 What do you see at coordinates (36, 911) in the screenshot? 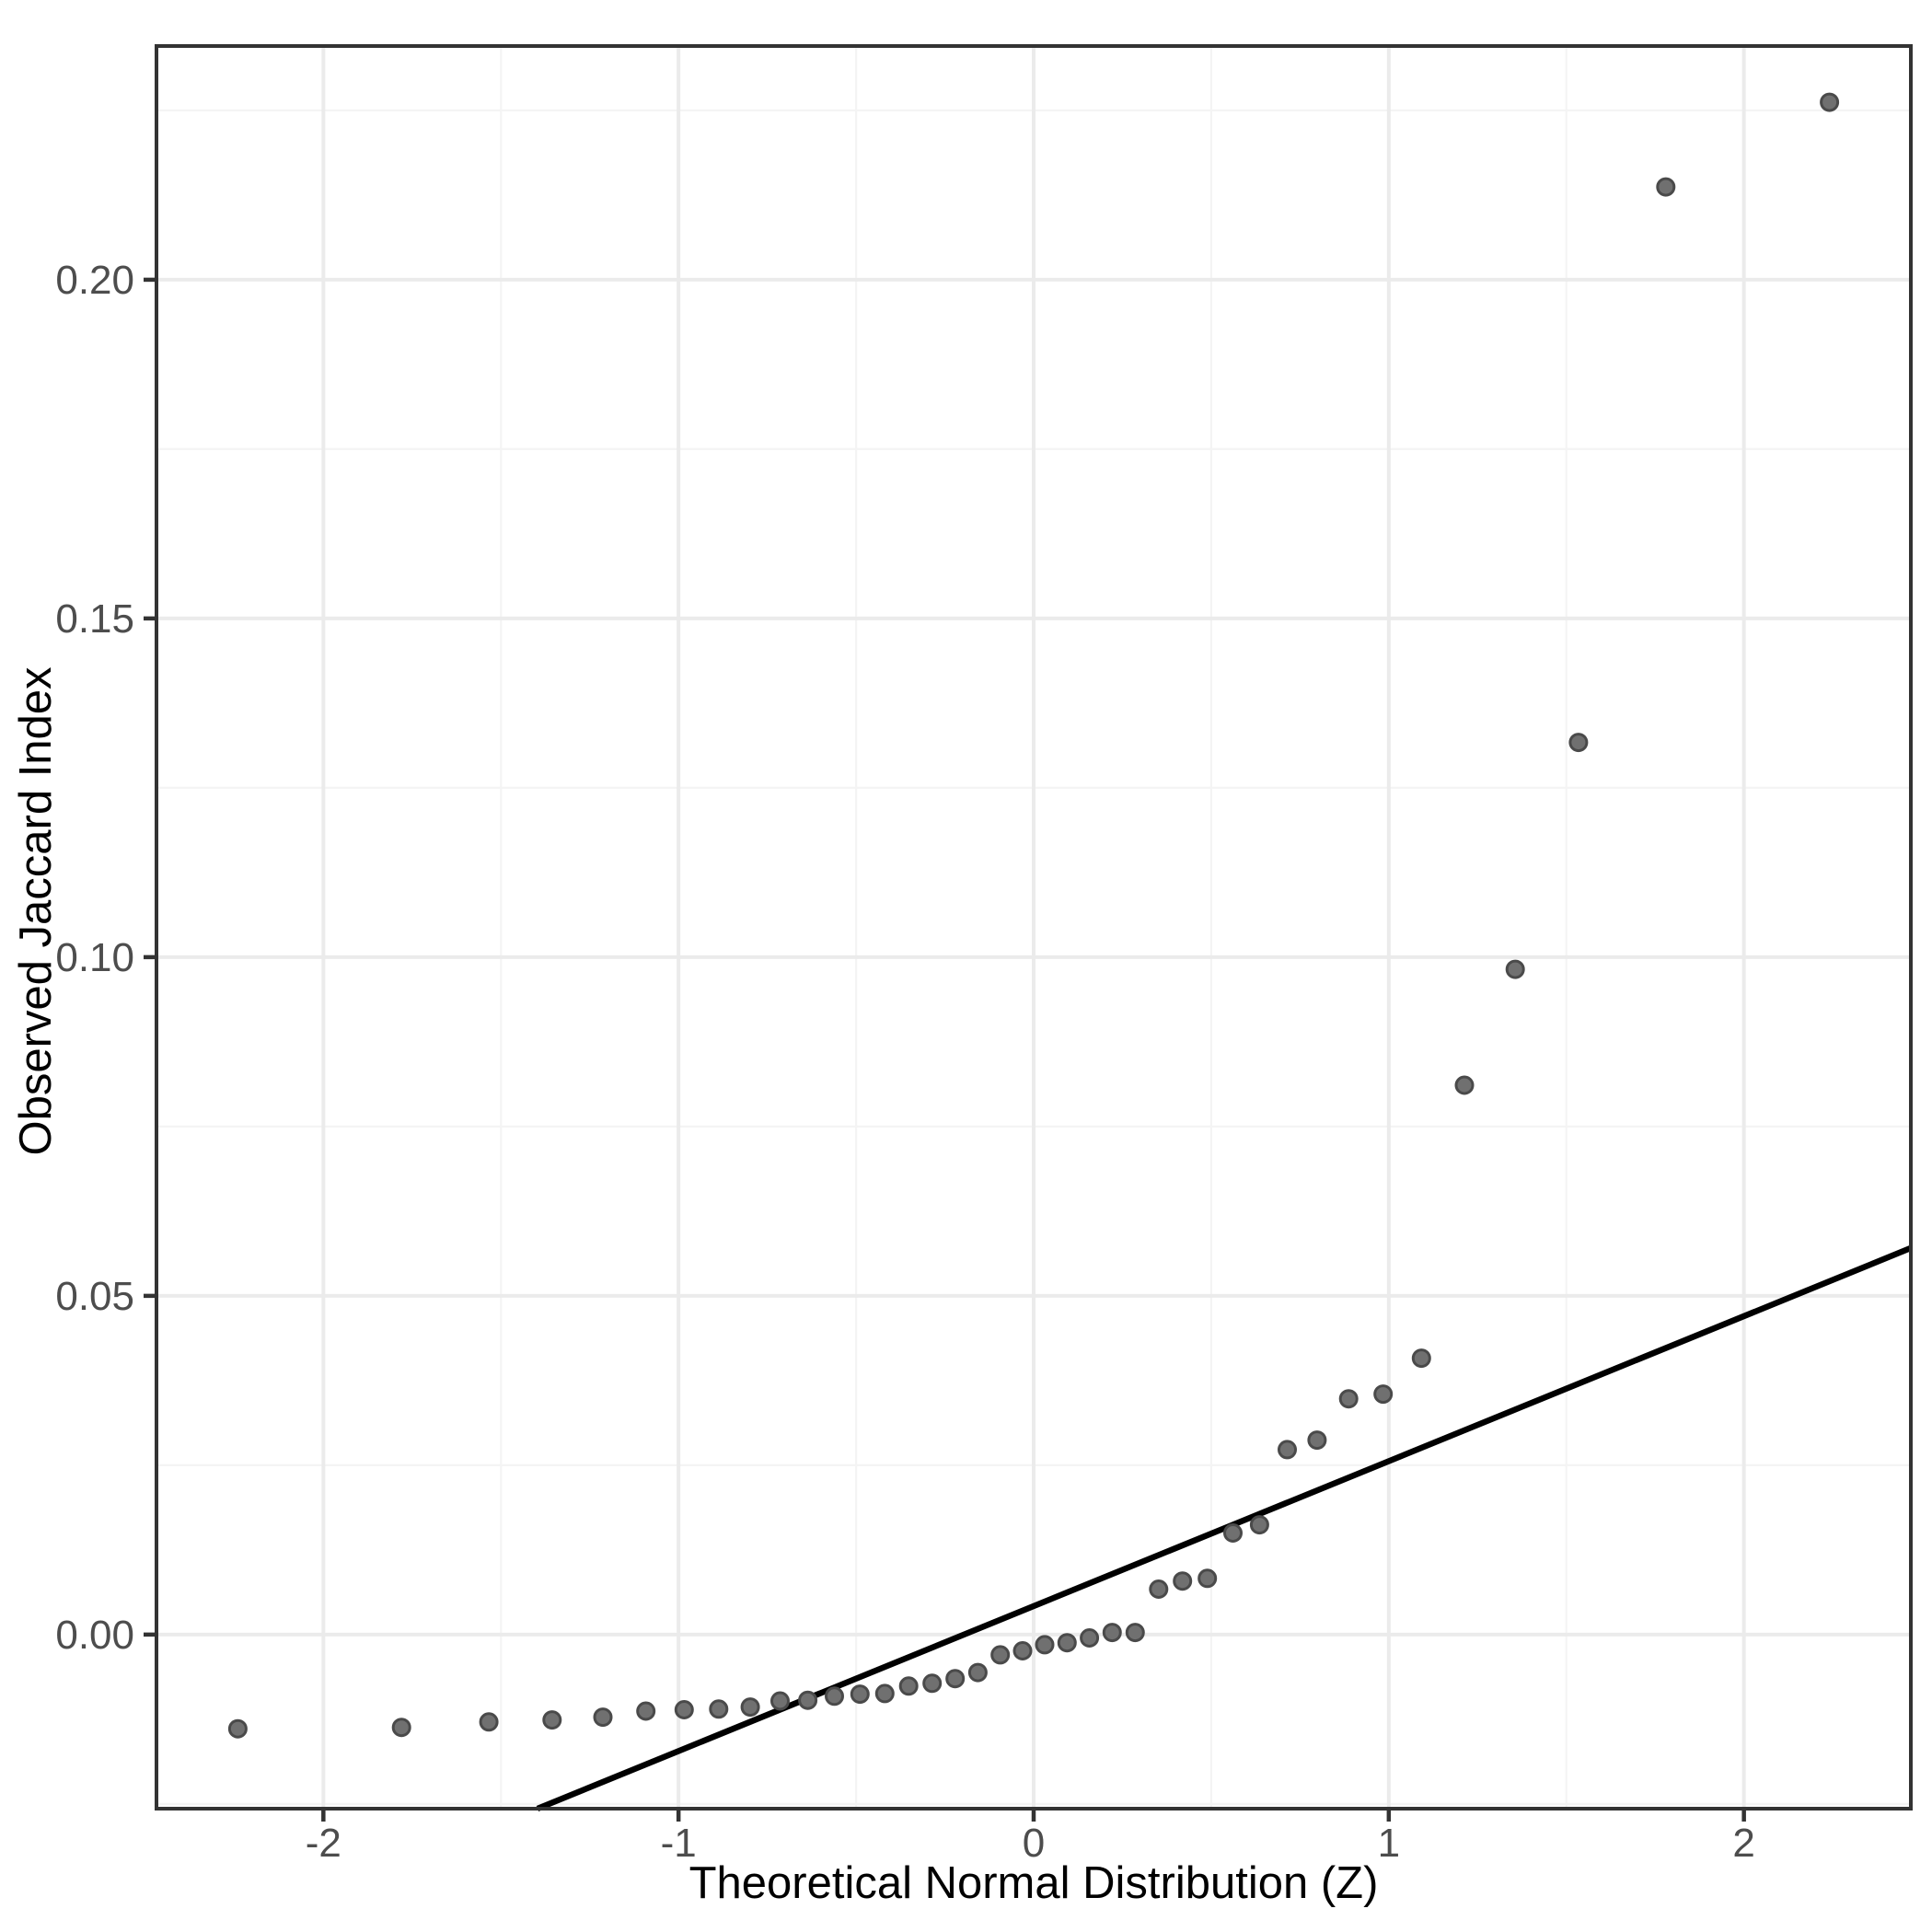
I see `y-axis-title: Observed Jaccard Index` at bounding box center [36, 911].